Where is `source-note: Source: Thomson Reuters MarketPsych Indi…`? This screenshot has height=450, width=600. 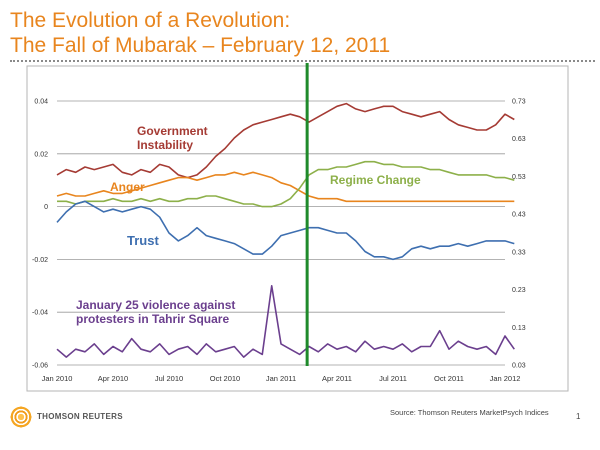
source-note: Source: Thomson Reuters MarketPsych Indi… is located at coordinates (469, 412).